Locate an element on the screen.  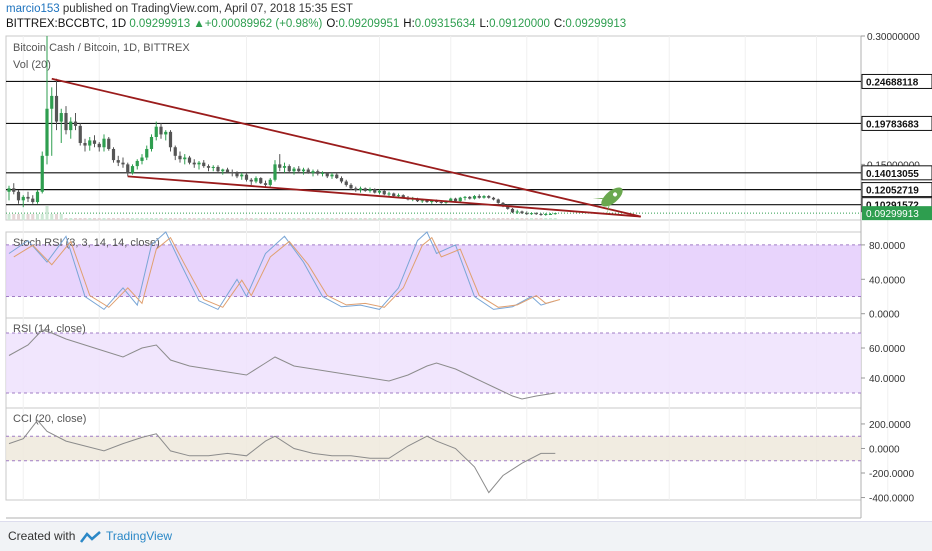
stoch-d-line is located at coordinates (287, 272).